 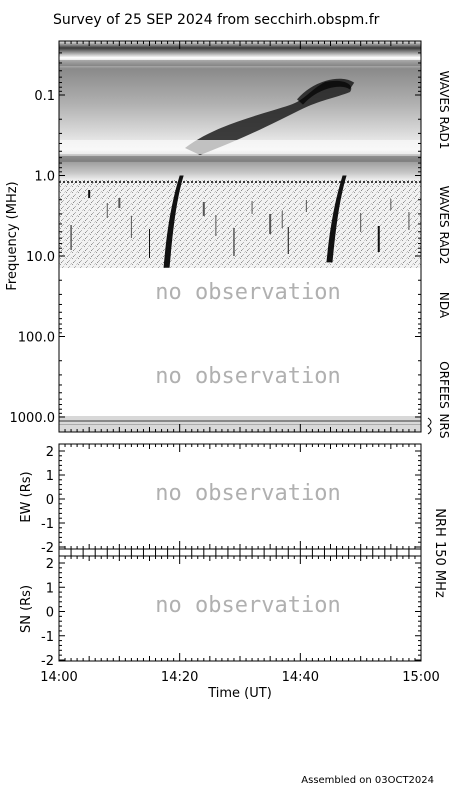 I want to click on instrument-label: WAVES RAD1, so click(x=443, y=110).